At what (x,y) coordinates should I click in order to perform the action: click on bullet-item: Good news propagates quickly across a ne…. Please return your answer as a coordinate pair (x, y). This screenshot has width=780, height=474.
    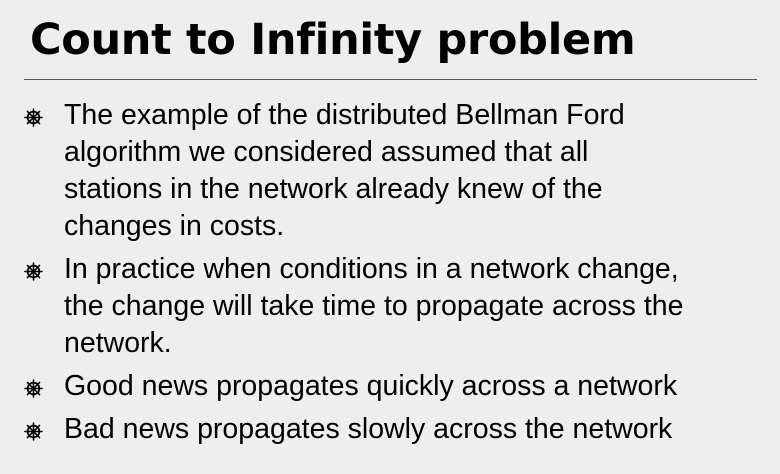
    Looking at the image, I should click on (394, 386).